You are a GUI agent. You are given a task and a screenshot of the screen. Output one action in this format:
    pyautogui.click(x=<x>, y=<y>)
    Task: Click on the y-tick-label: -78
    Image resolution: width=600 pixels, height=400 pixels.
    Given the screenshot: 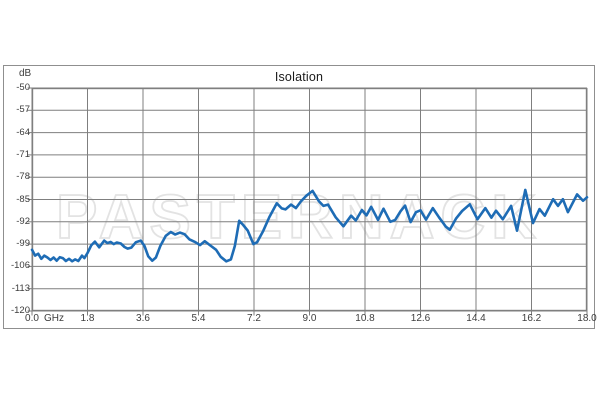 What is the action you would take?
    pyautogui.click(x=23, y=177)
    